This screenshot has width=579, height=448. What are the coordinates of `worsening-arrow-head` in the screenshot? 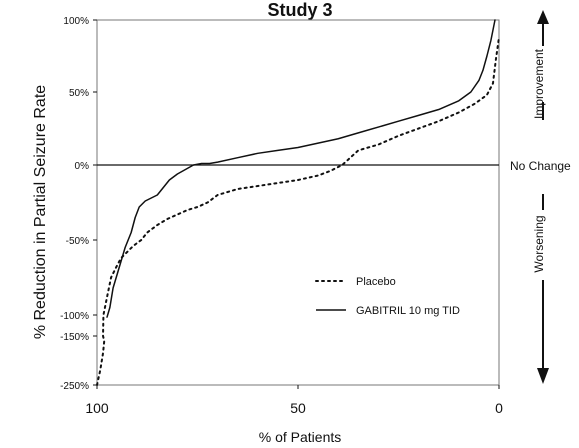 It's located at (543, 376).